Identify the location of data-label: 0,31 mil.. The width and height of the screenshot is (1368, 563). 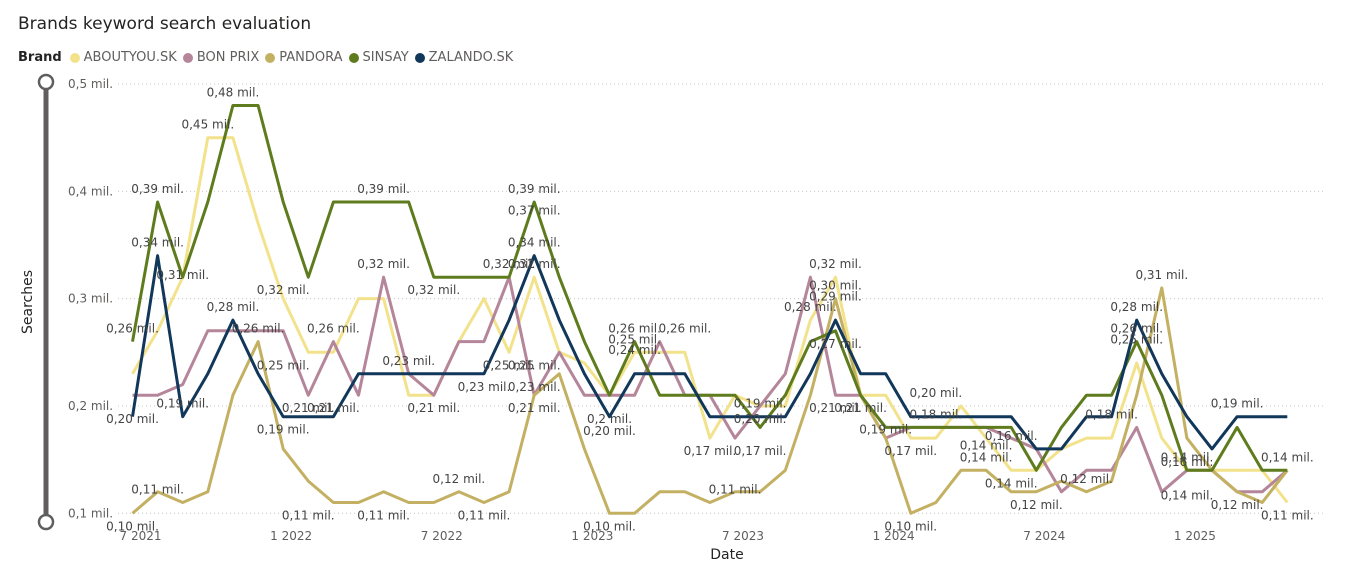
(182, 275).